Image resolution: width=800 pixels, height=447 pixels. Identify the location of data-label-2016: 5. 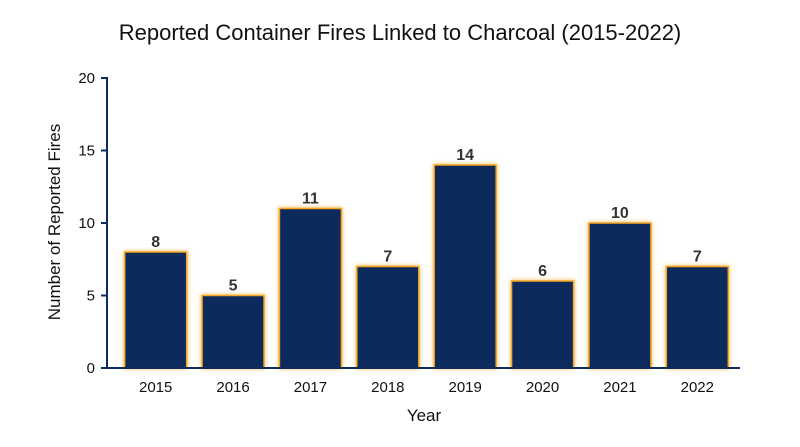
(233, 286).